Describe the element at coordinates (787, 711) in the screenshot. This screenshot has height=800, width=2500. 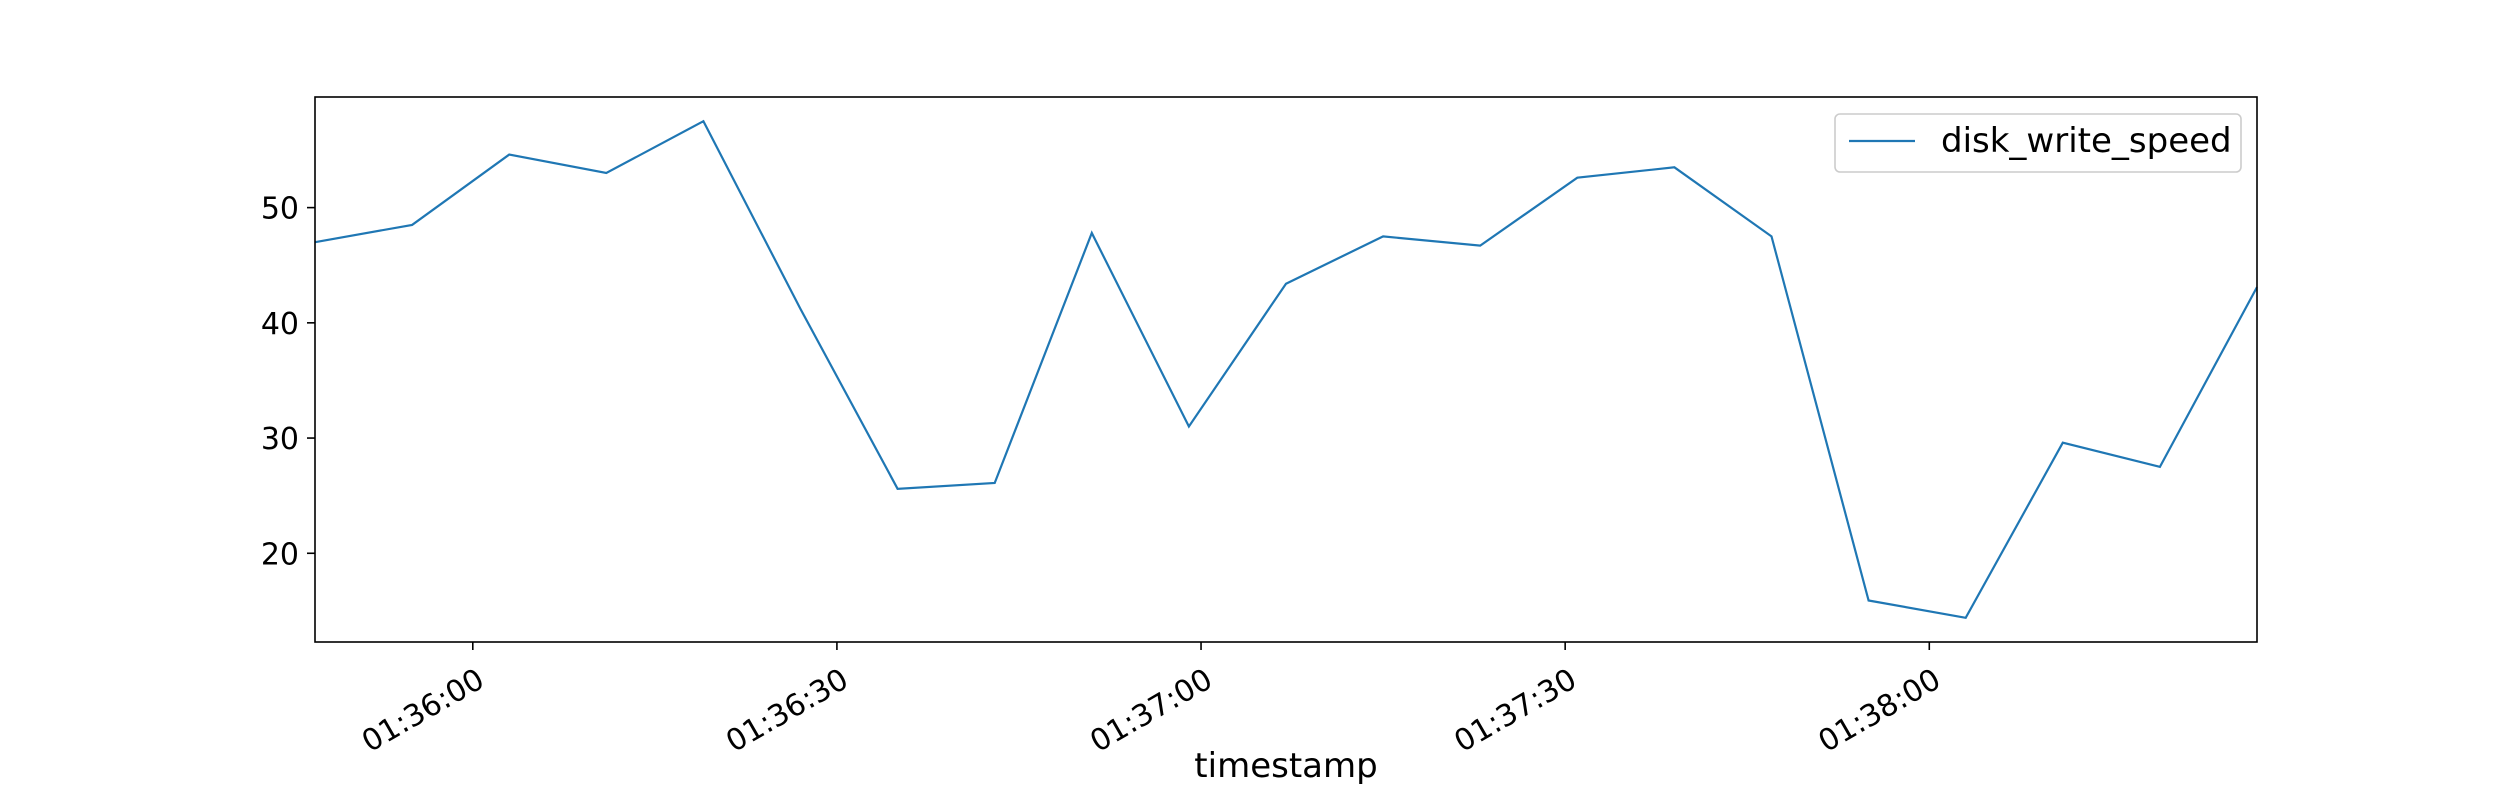
I see `x-tick-label: 01:36:30` at that location.